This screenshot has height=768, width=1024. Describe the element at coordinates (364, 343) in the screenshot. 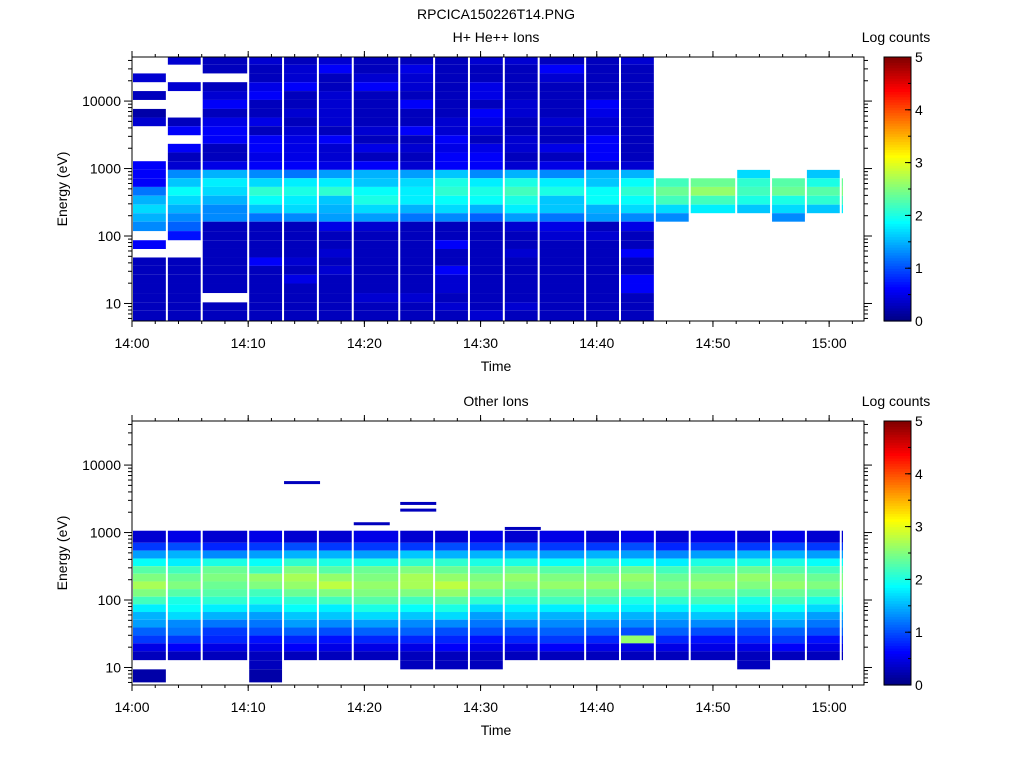

I see `x-tick-label: 14:20` at that location.